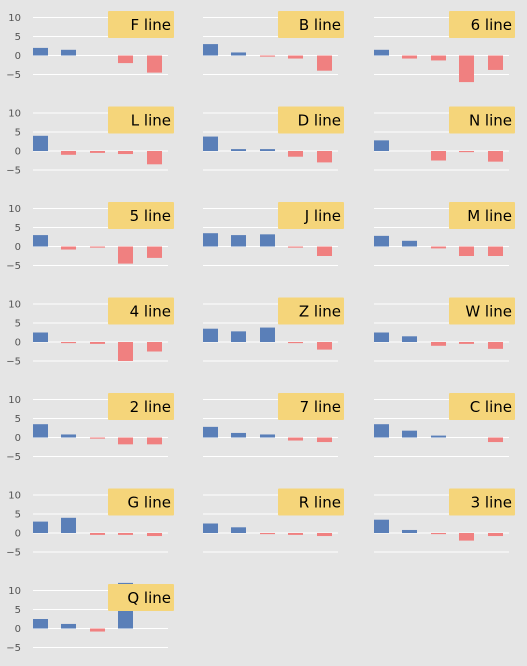 The image size is (527, 666). Describe the element at coordinates (273, 520) in the screenshot. I see `panel-r-line: R line` at that location.